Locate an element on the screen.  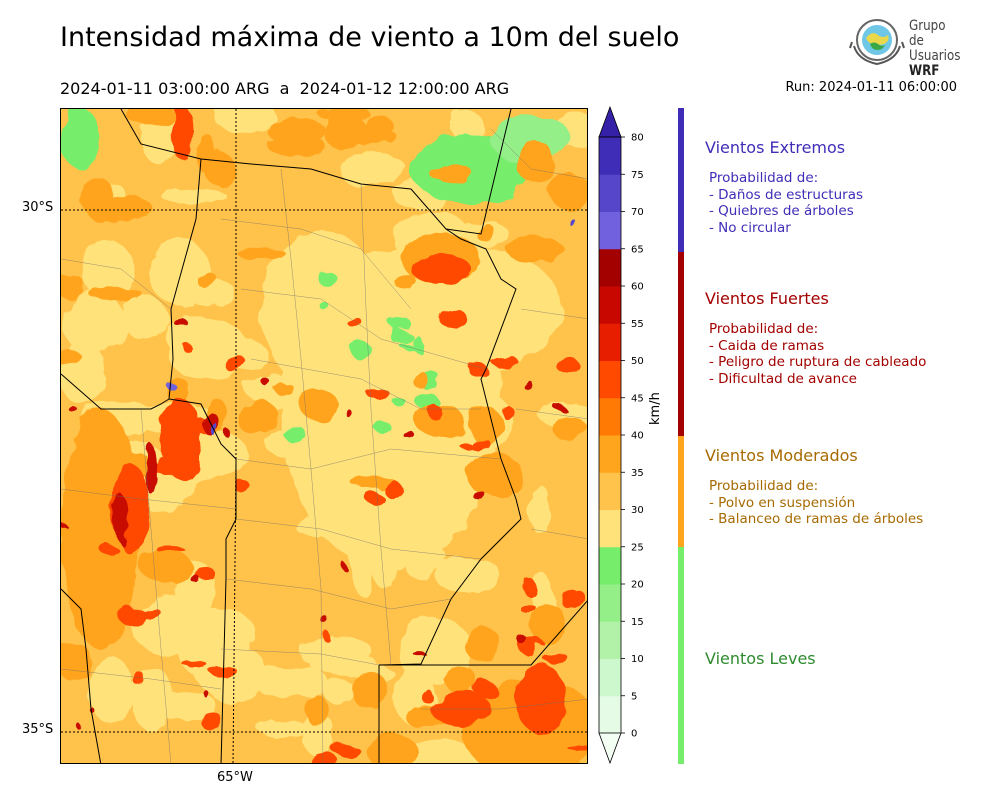
category-line: Probabilidad de: is located at coordinates (764, 178).